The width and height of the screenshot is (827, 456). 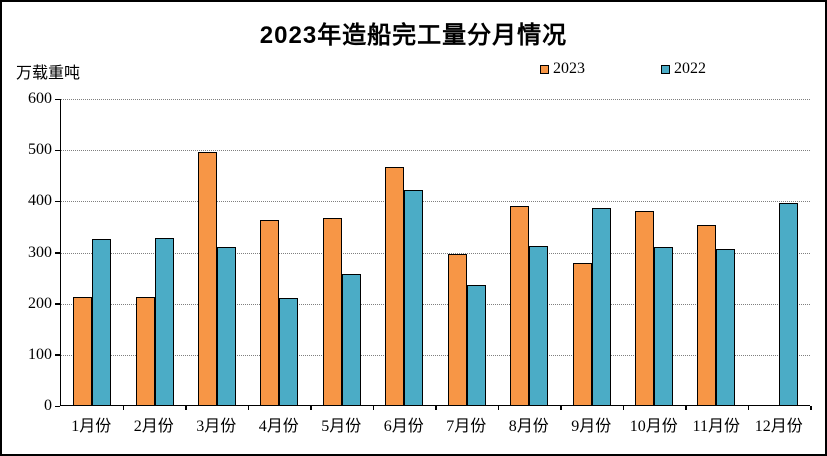 What do you see at coordinates (395, 285) in the screenshot?
I see `bar-2023-6月份` at bounding box center [395, 285].